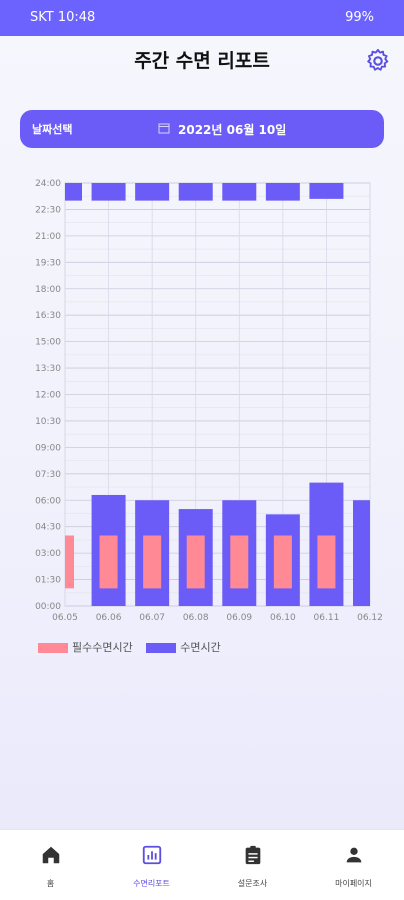 The image size is (404, 900). What do you see at coordinates (152, 855) in the screenshot?
I see `report-icon` at bounding box center [152, 855].